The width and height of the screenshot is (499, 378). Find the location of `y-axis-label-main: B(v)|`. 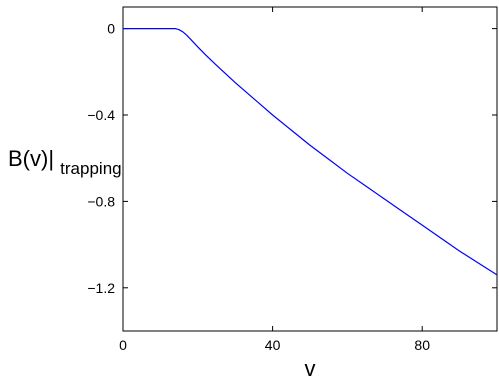

y-axis-label-main: B(v)| is located at coordinates (31, 158).